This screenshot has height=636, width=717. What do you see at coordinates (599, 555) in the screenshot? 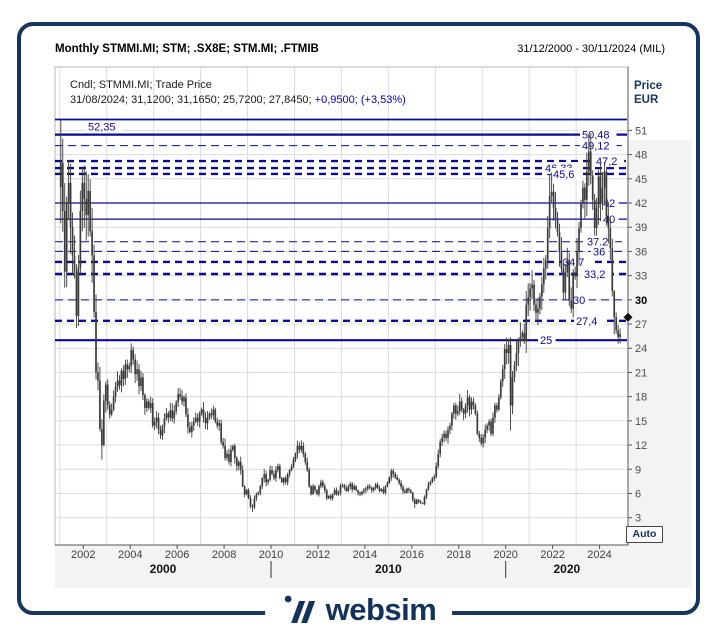
I see `svg-text: 2024` at bounding box center [599, 555].